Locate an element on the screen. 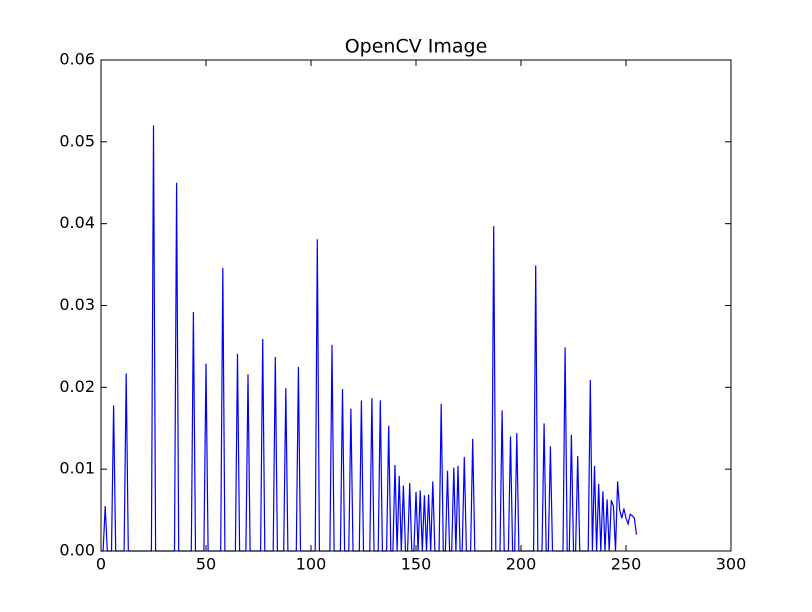 Image resolution: width=812 pixels, height=612 pixels. y-tick-label: 0.05 is located at coordinates (77, 140).